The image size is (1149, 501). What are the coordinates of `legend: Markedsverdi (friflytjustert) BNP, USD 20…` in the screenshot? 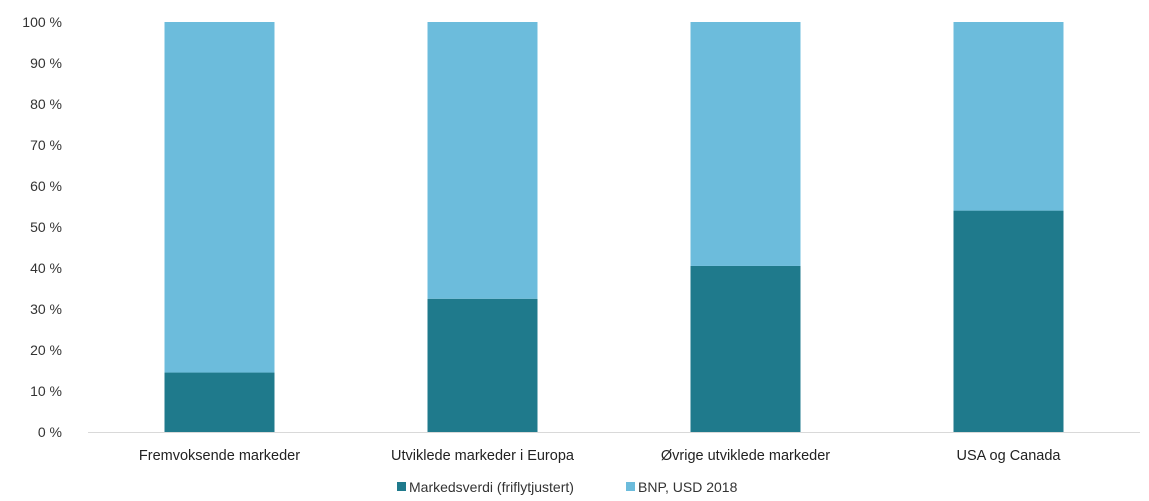 It's located at (567, 487).